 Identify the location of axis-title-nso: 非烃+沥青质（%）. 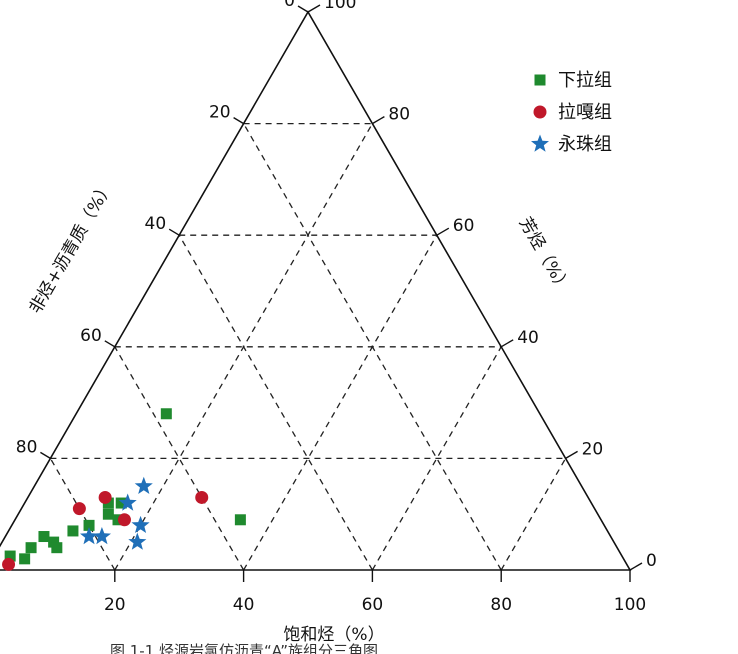
(72, 247).